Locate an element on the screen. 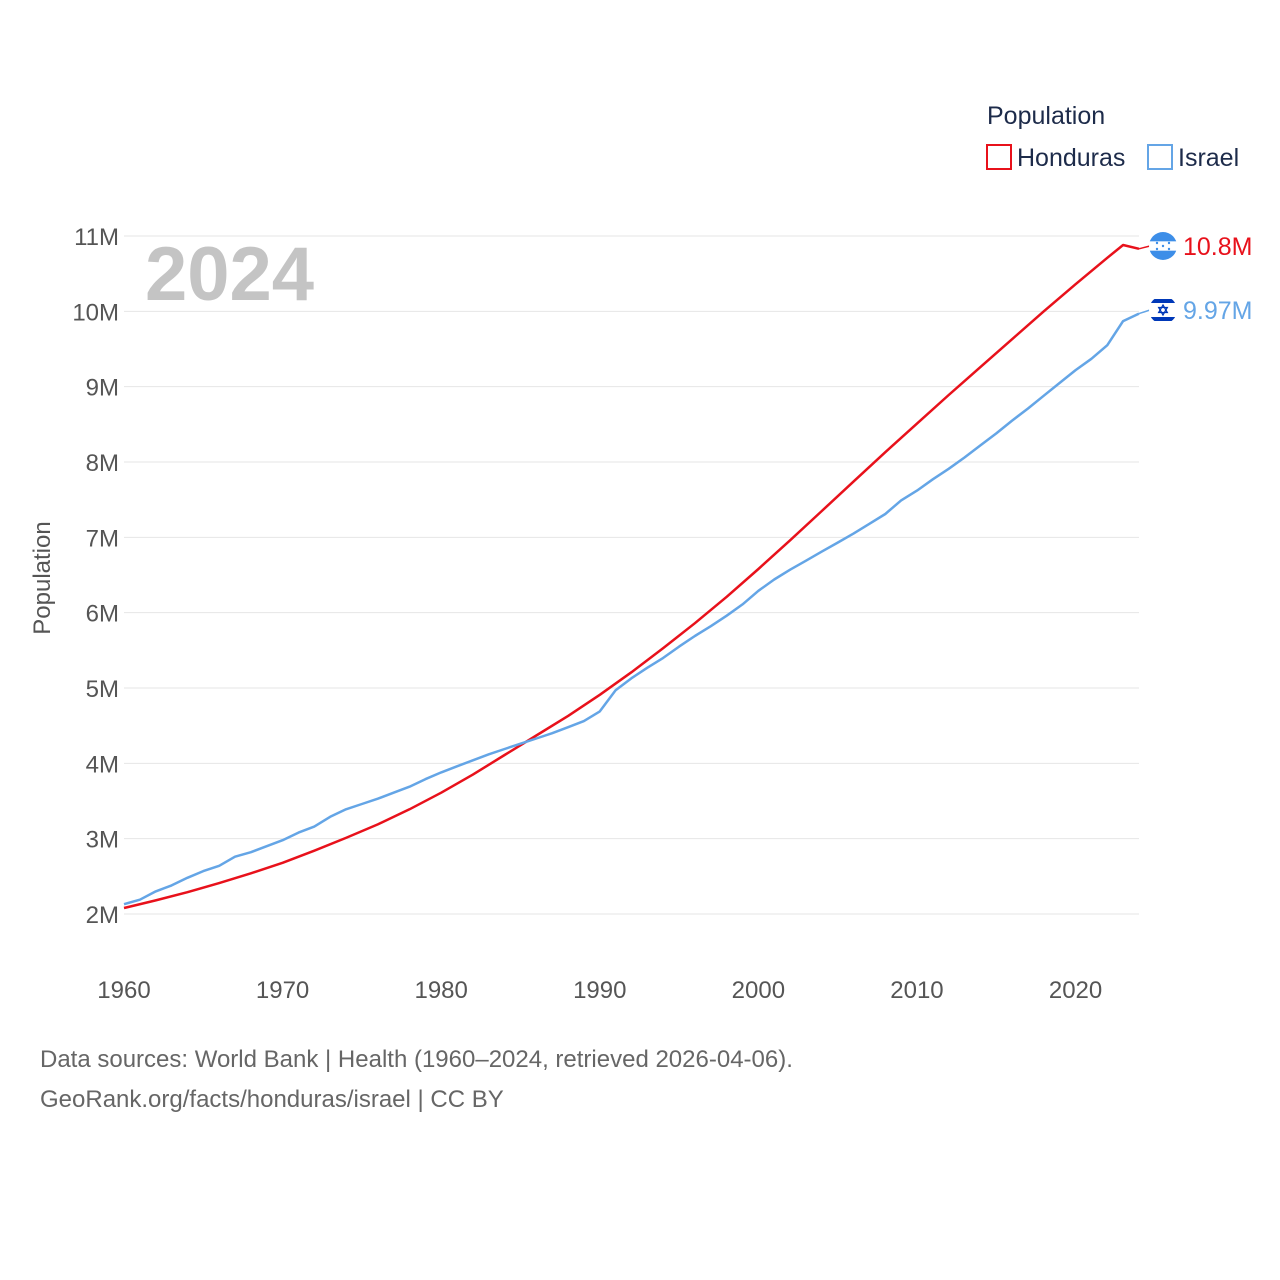  x-tick-label: 1960 is located at coordinates (123, 990).